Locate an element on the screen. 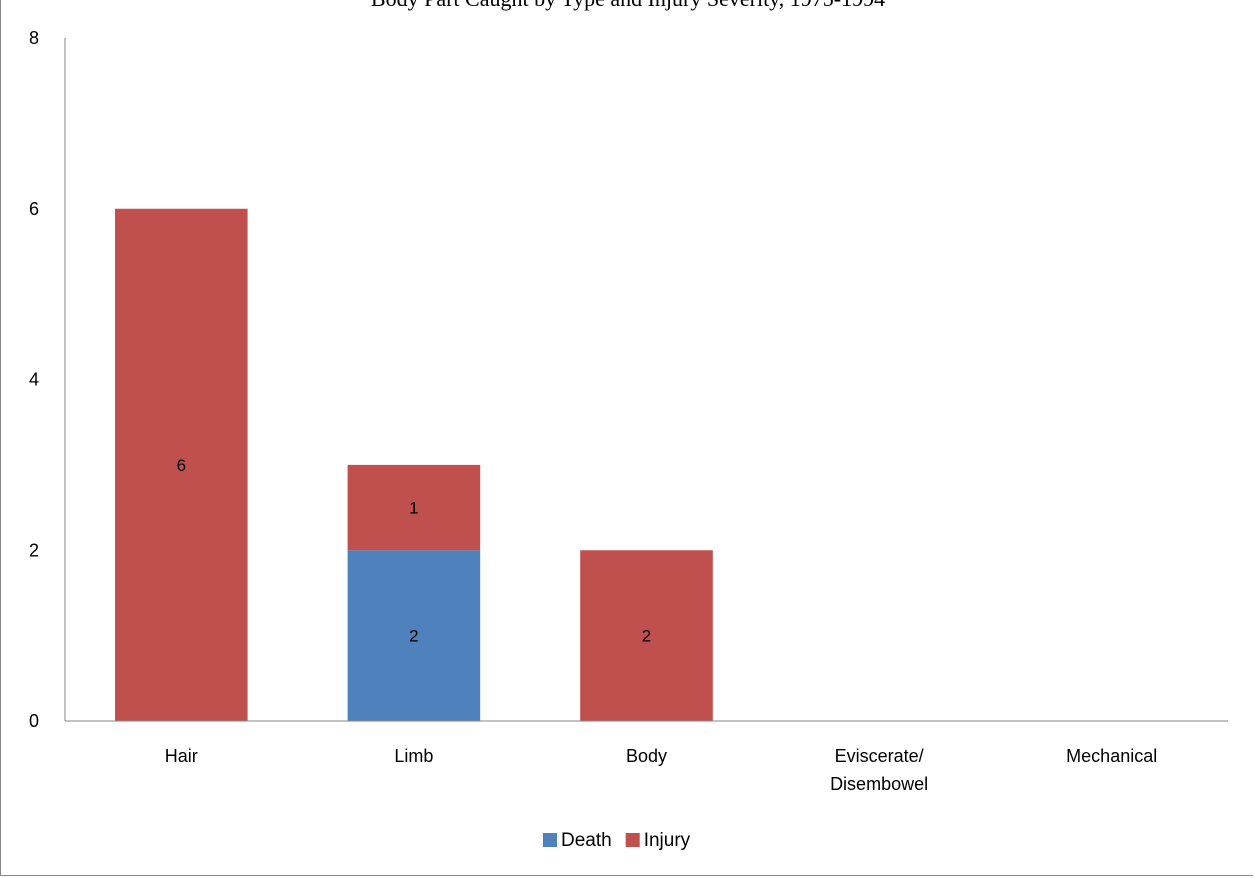  y-tick-label: 2 is located at coordinates (34, 550).